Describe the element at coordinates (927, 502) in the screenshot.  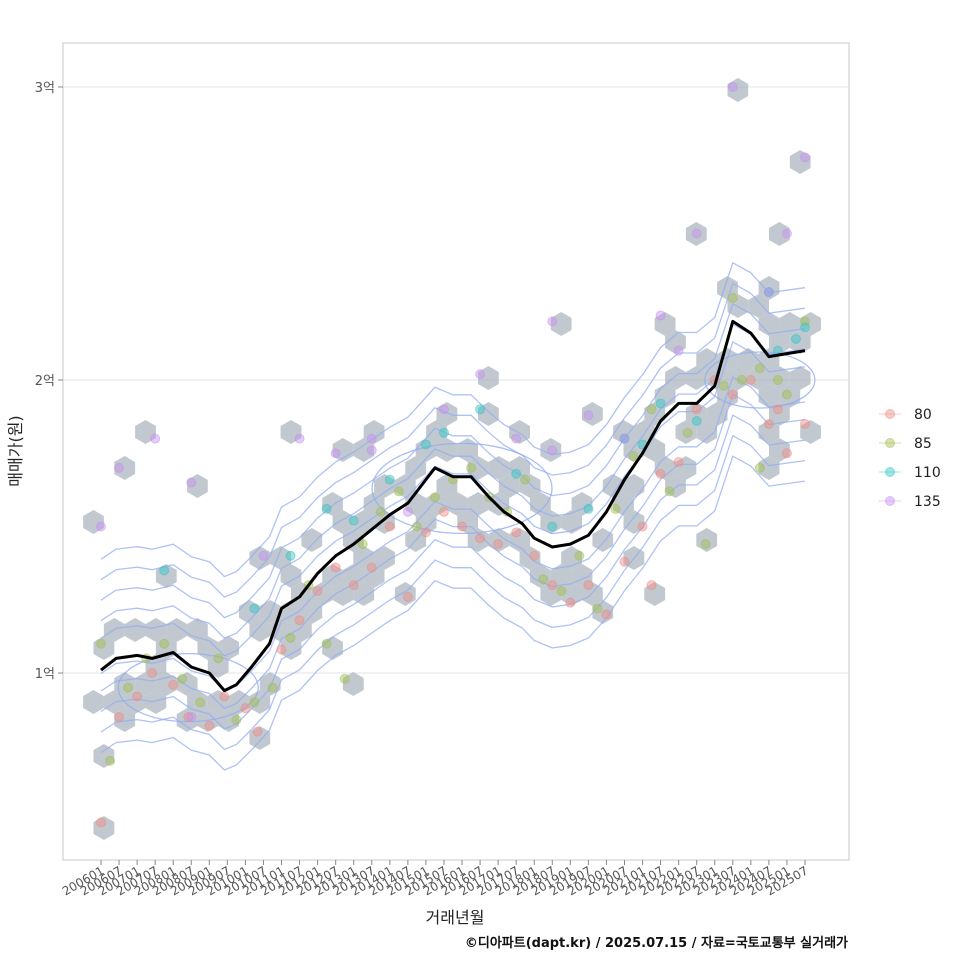
I see `legend-label: 135` at that location.